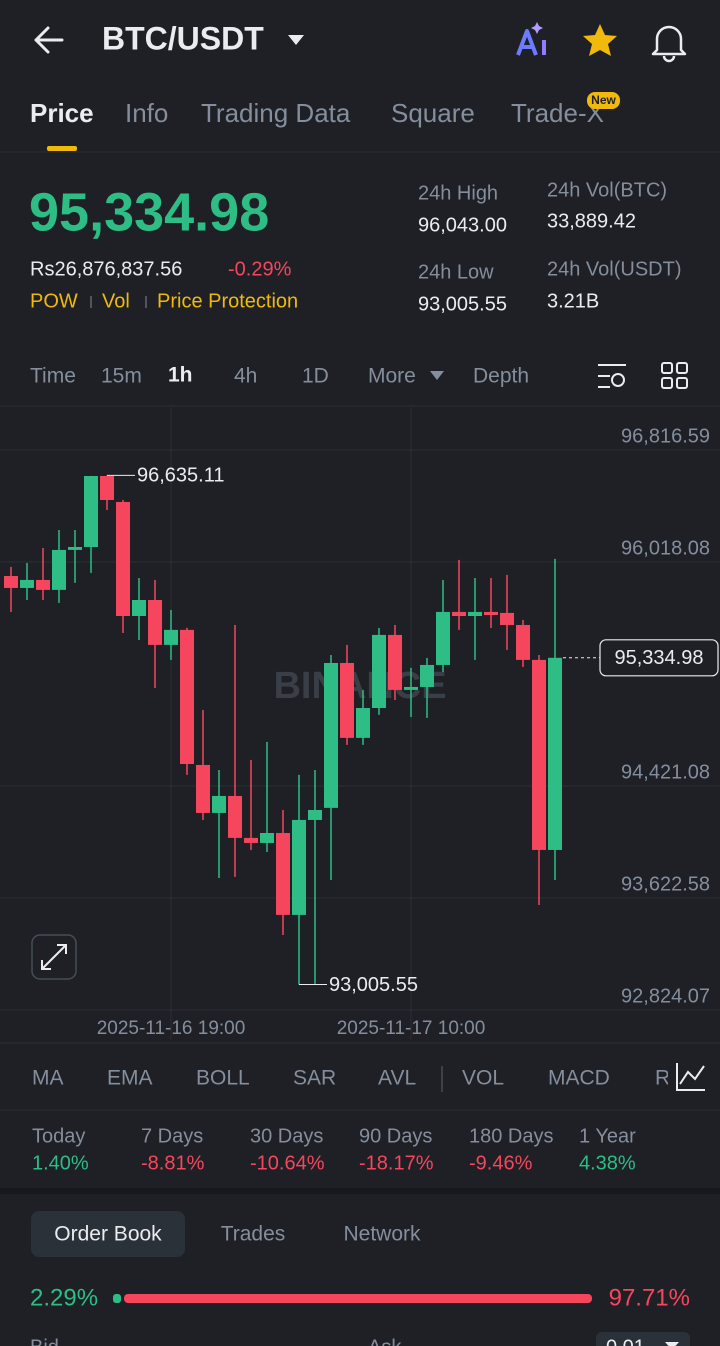 Image resolution: width=720 pixels, height=1346 pixels. Describe the element at coordinates (49, 40) in the screenshot. I see `back-button` at that location.